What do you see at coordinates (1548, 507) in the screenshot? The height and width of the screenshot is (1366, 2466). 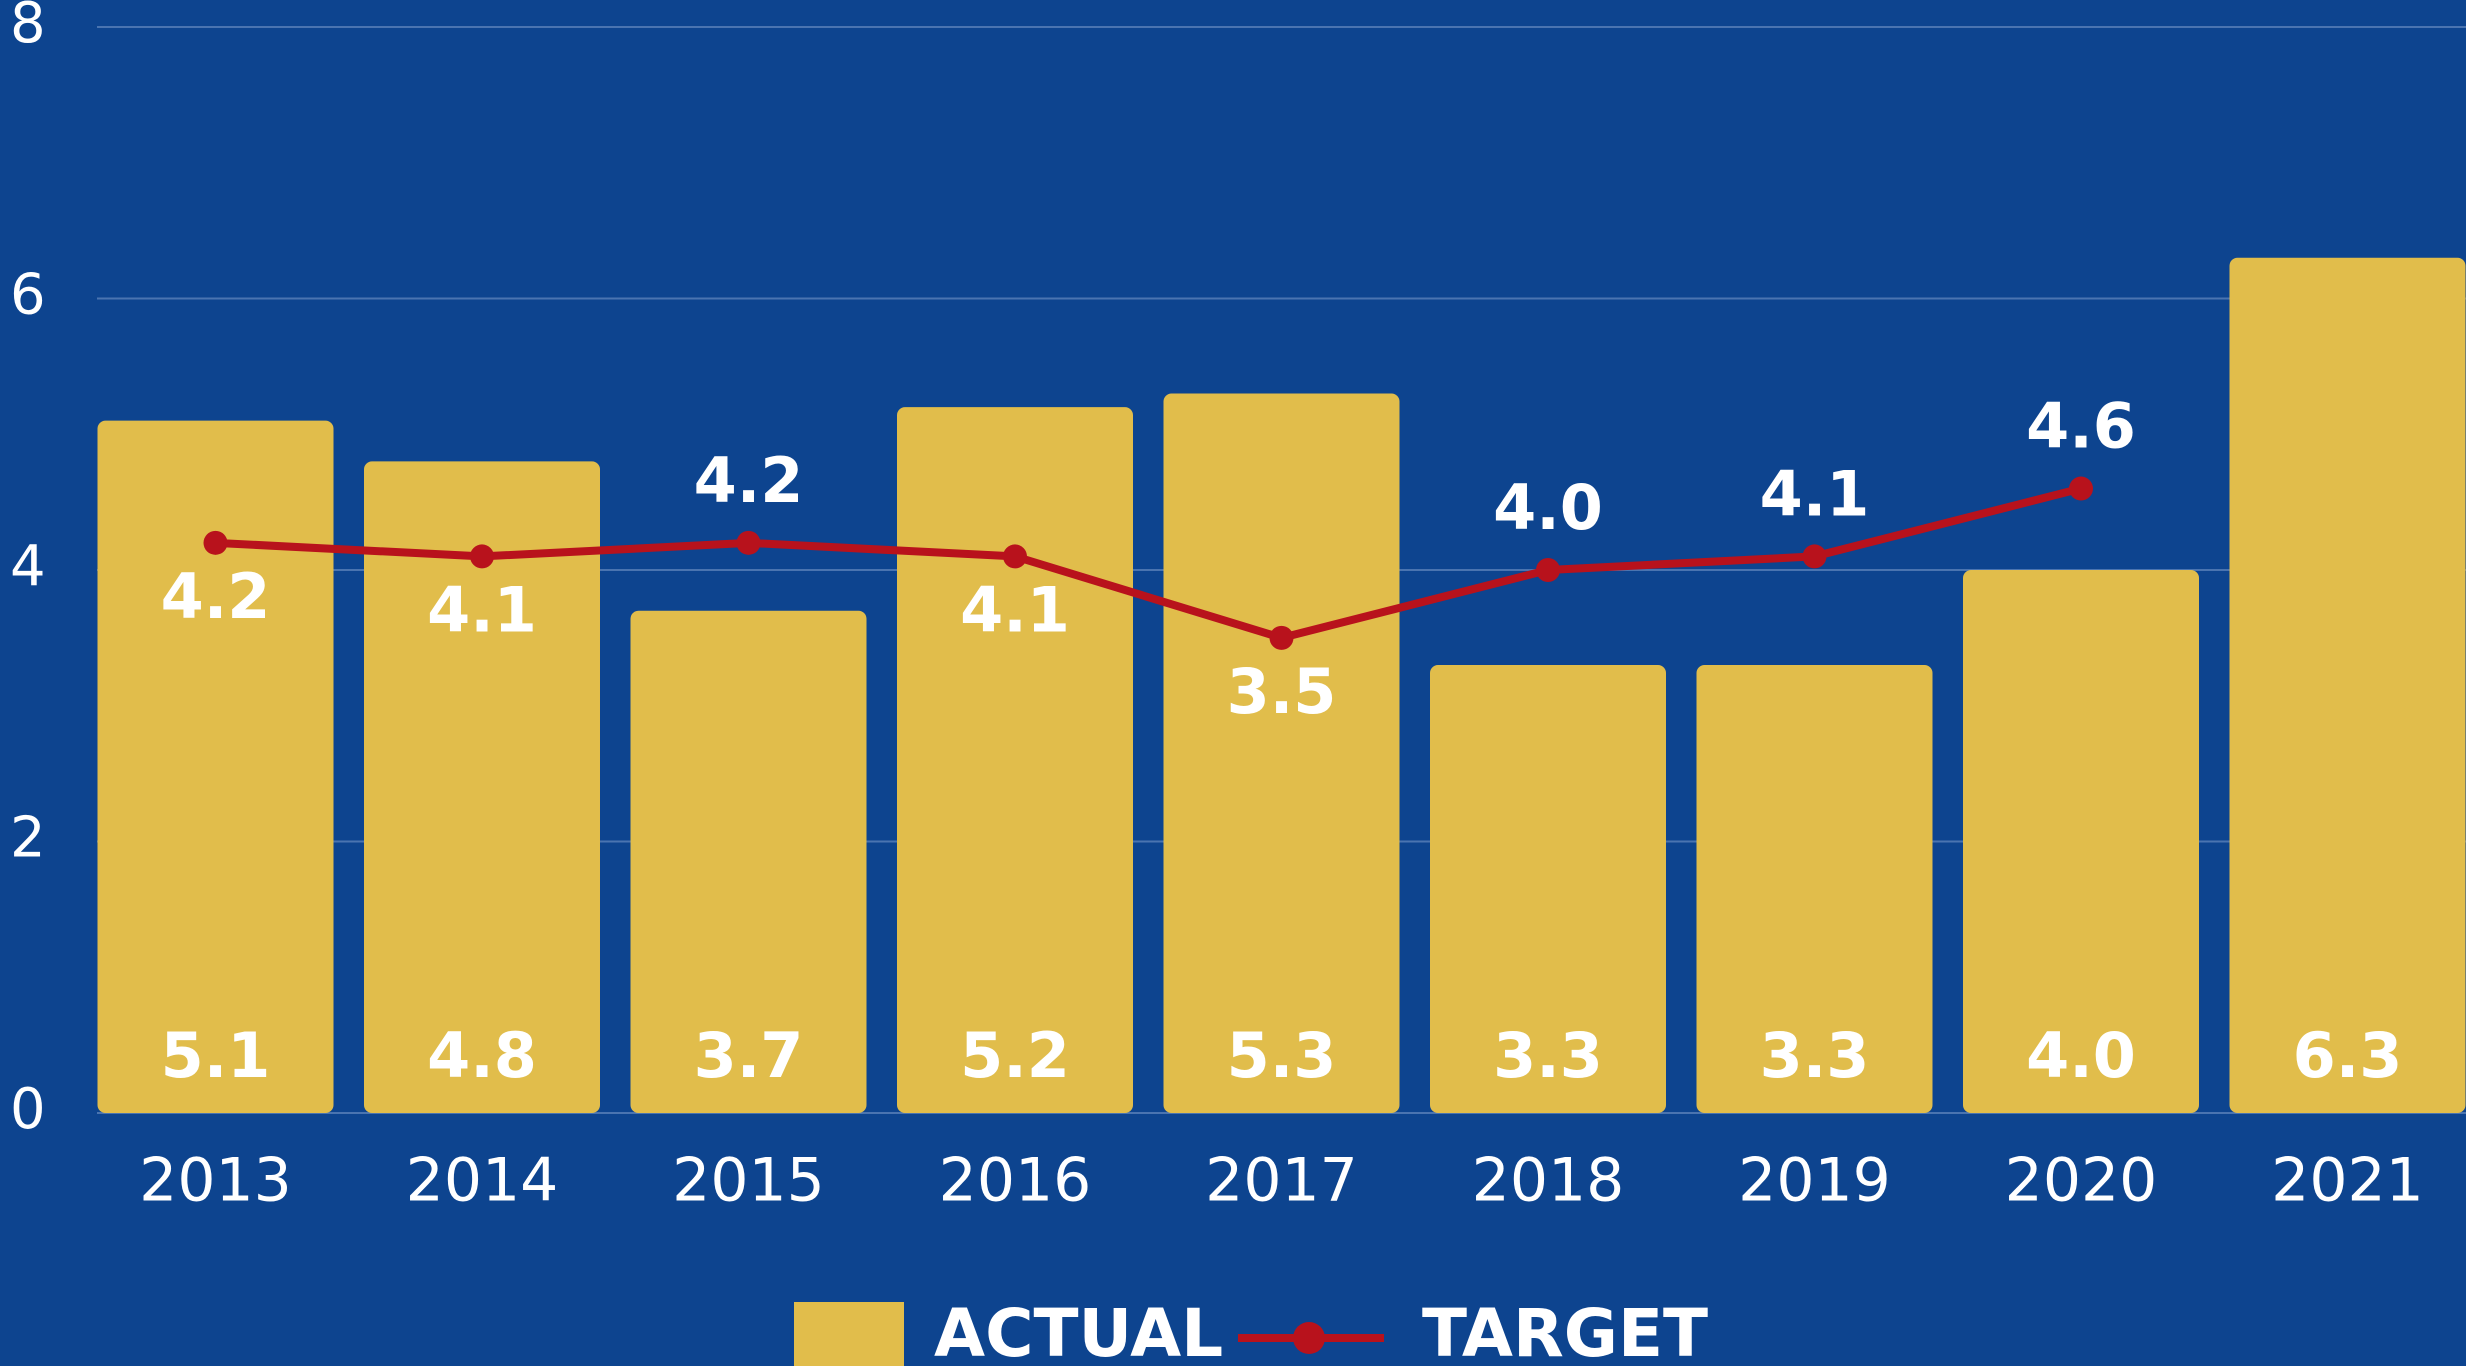 I see `target-value-label: 4.0` at bounding box center [1548, 507].